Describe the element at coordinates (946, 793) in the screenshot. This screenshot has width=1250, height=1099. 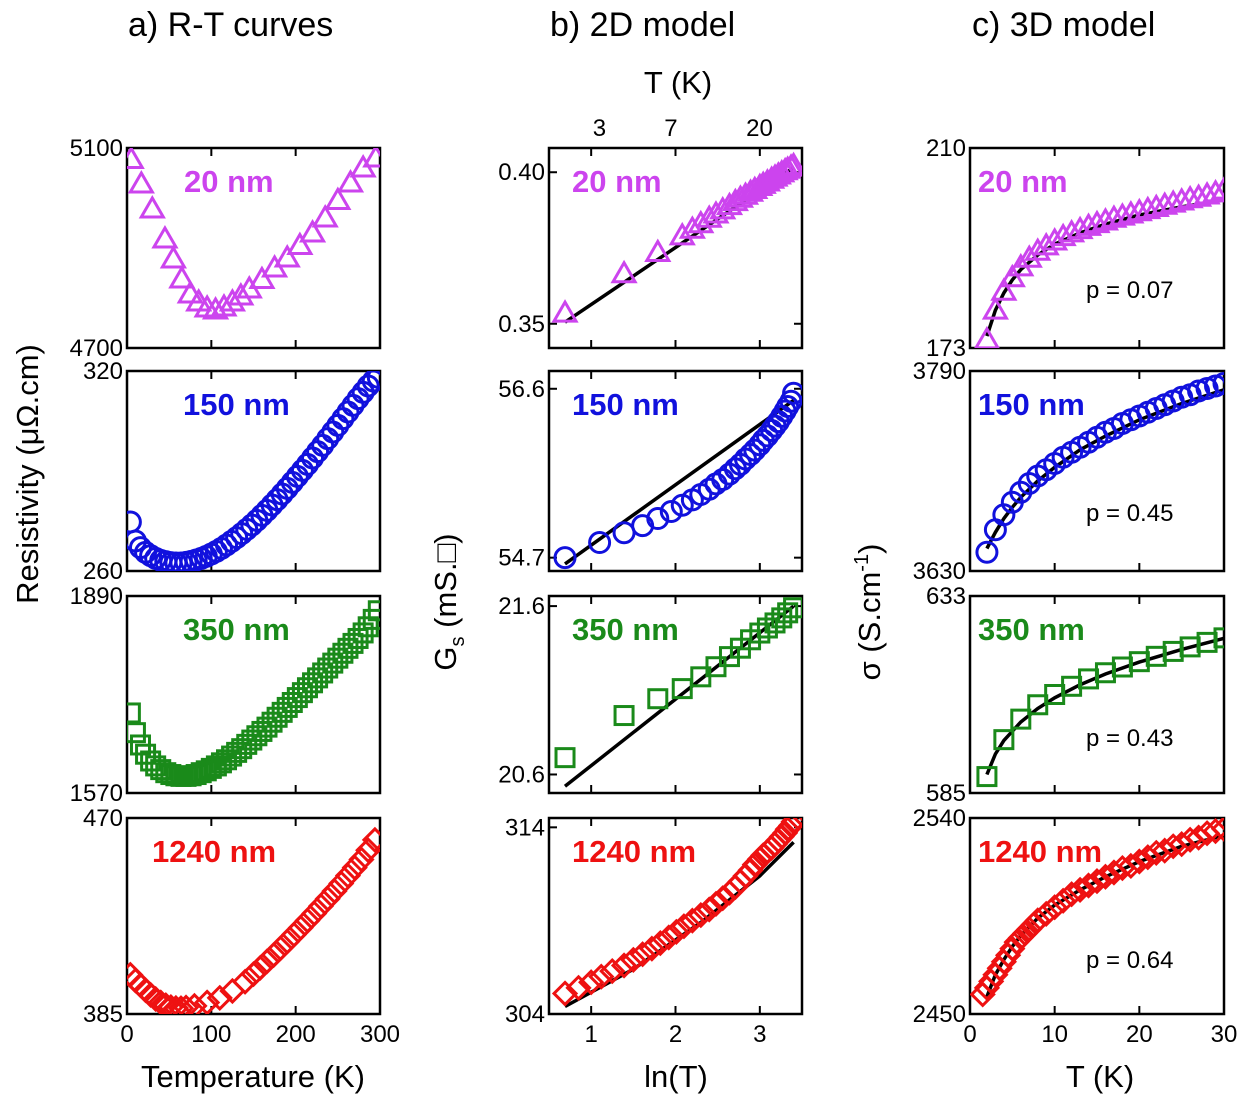
I see `y-tick-label: 585` at that location.